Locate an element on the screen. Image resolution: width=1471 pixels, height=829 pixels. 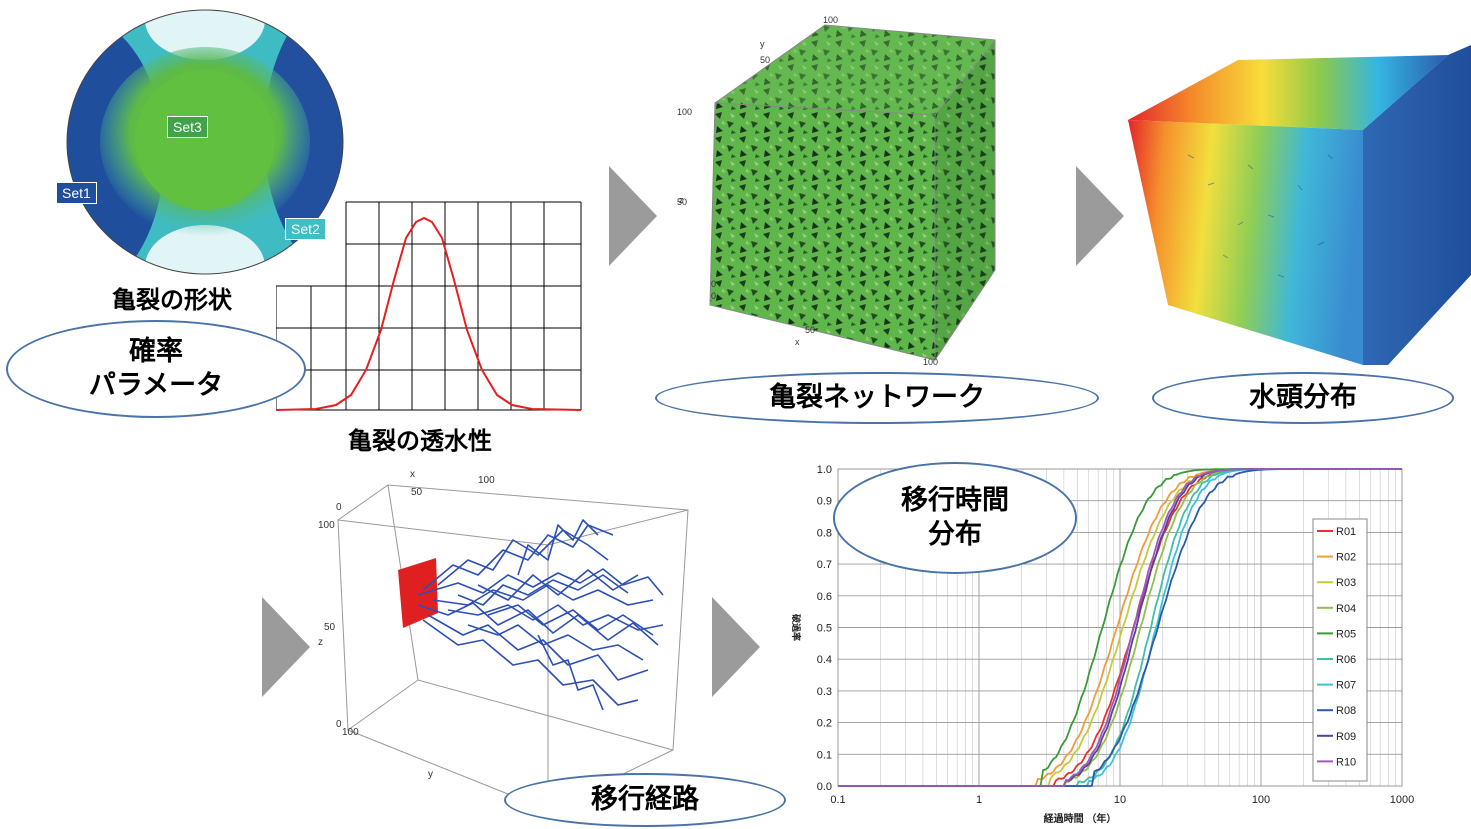
y-tick-label: 0.4 is located at coordinates (824, 660).